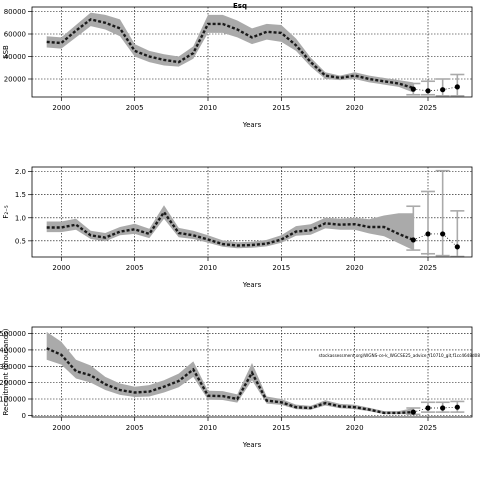 This screenshot has height=480, width=480. I want to click on y-tick-label: 40000, so click(15, 57).